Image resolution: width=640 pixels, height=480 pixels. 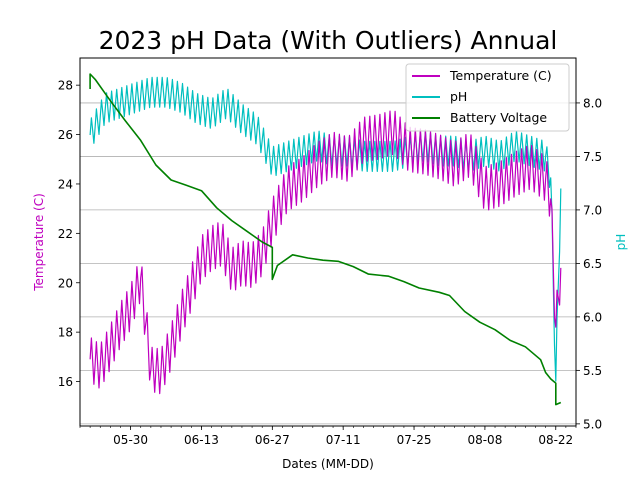 What do you see at coordinates (201, 440) in the screenshot?
I see `x-tick-label: 06-13` at bounding box center [201, 440].